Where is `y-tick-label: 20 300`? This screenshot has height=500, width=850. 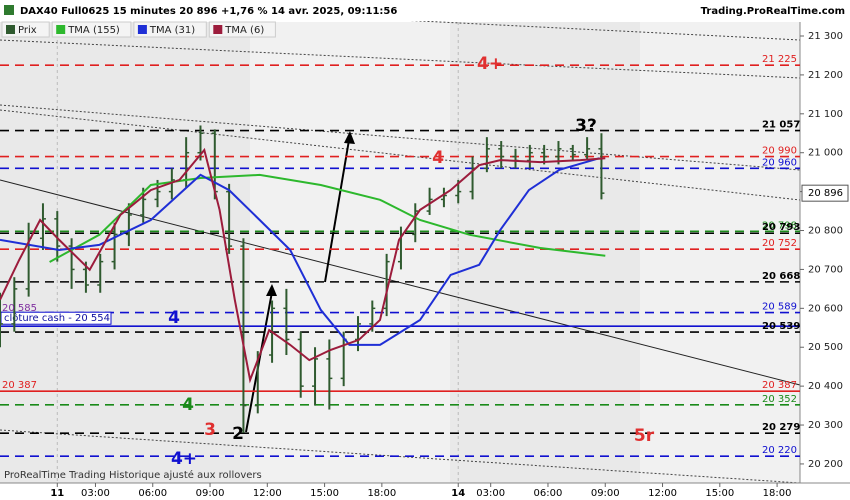
y-tick-label: 20 300 is located at coordinates (825, 425).